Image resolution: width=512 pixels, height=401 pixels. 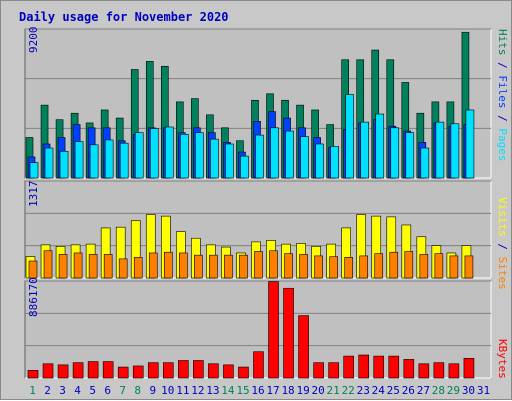 What do you see at coordinates (333, 390) in the screenshot?
I see `day-label: 21` at bounding box center [333, 390].